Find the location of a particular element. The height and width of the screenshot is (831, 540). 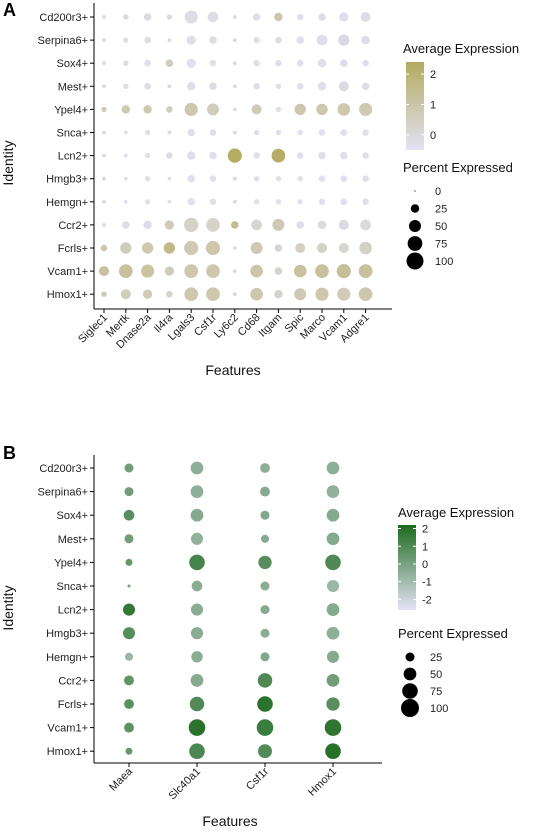

panel-b-colorbar is located at coordinates (407, 567).